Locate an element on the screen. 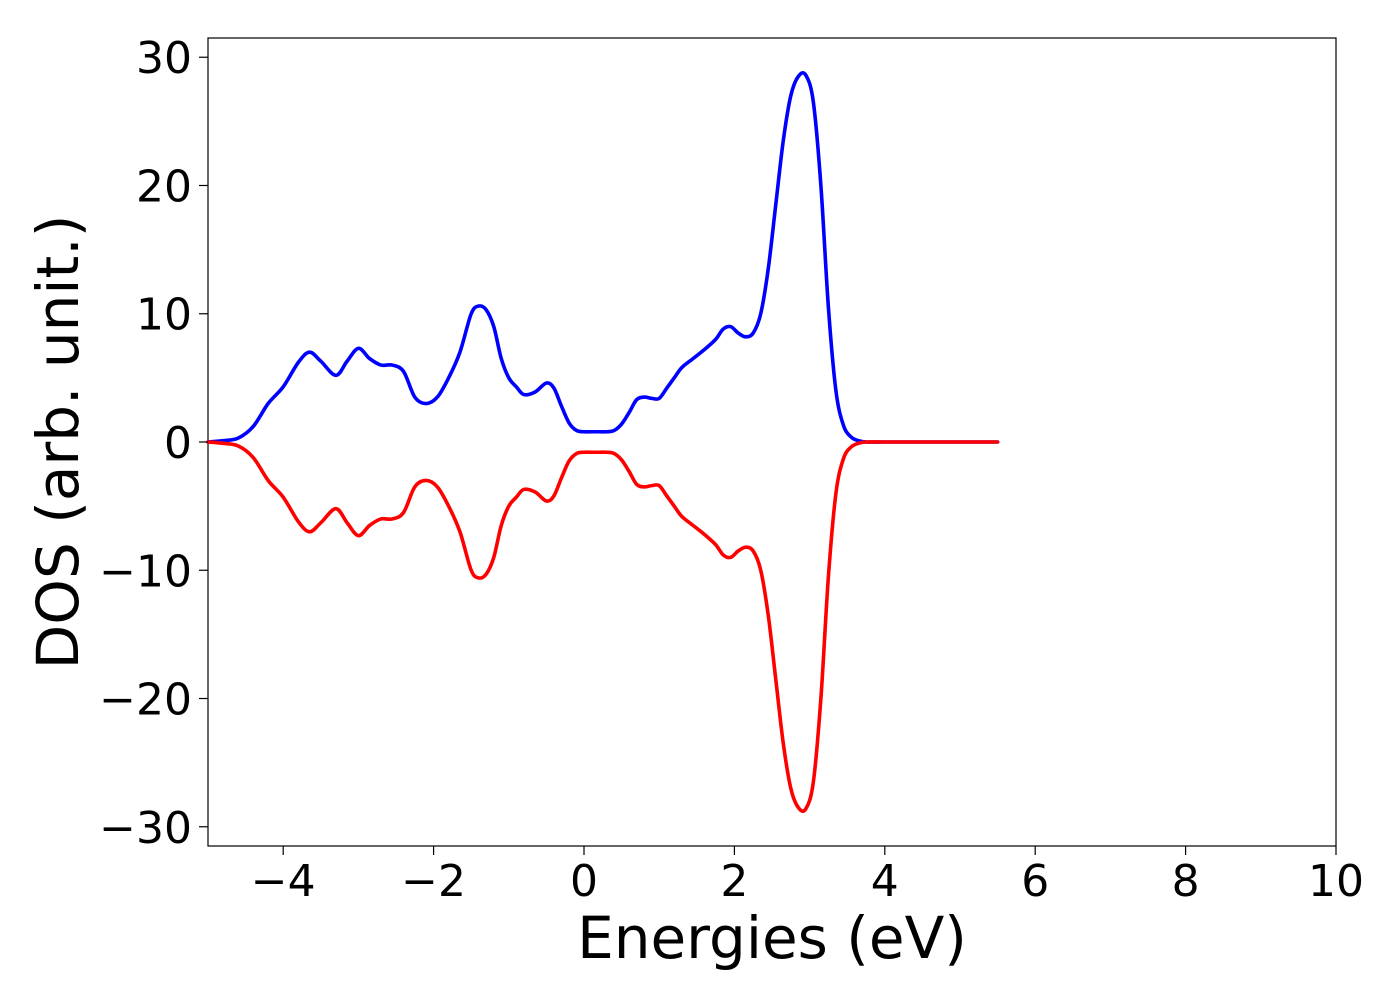 The width and height of the screenshot is (1400, 1005). x-tick-label: 8 is located at coordinates (1186, 881).